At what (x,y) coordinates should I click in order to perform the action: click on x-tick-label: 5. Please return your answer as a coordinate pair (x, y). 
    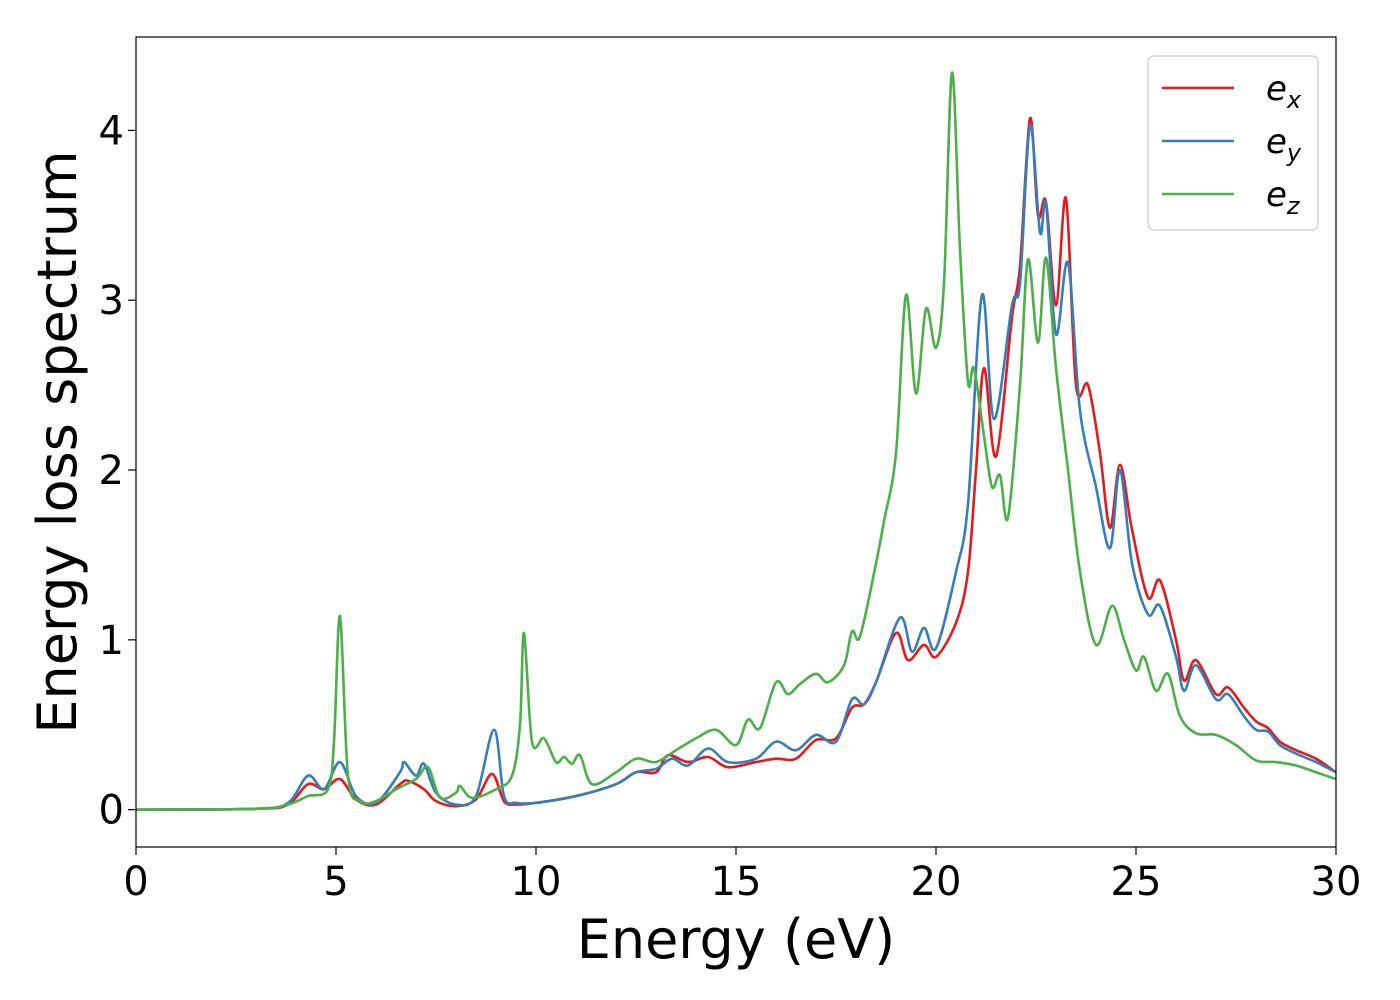
    Looking at the image, I should click on (335, 882).